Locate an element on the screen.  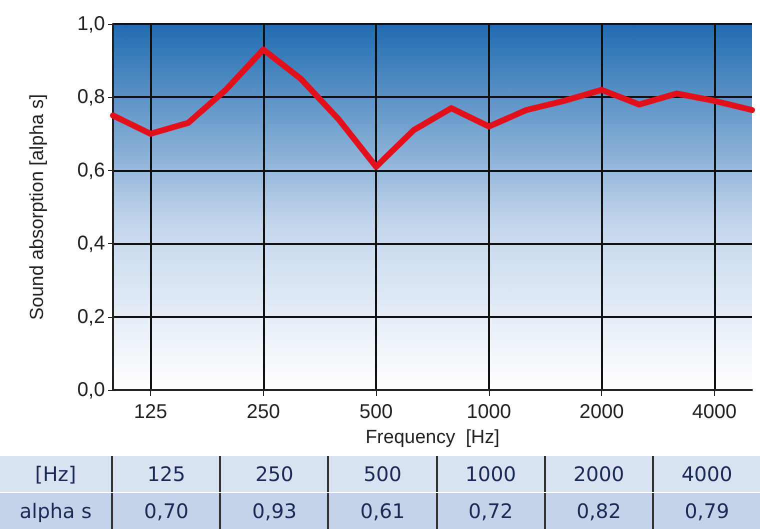
data-label: 0,93 is located at coordinates (275, 511).